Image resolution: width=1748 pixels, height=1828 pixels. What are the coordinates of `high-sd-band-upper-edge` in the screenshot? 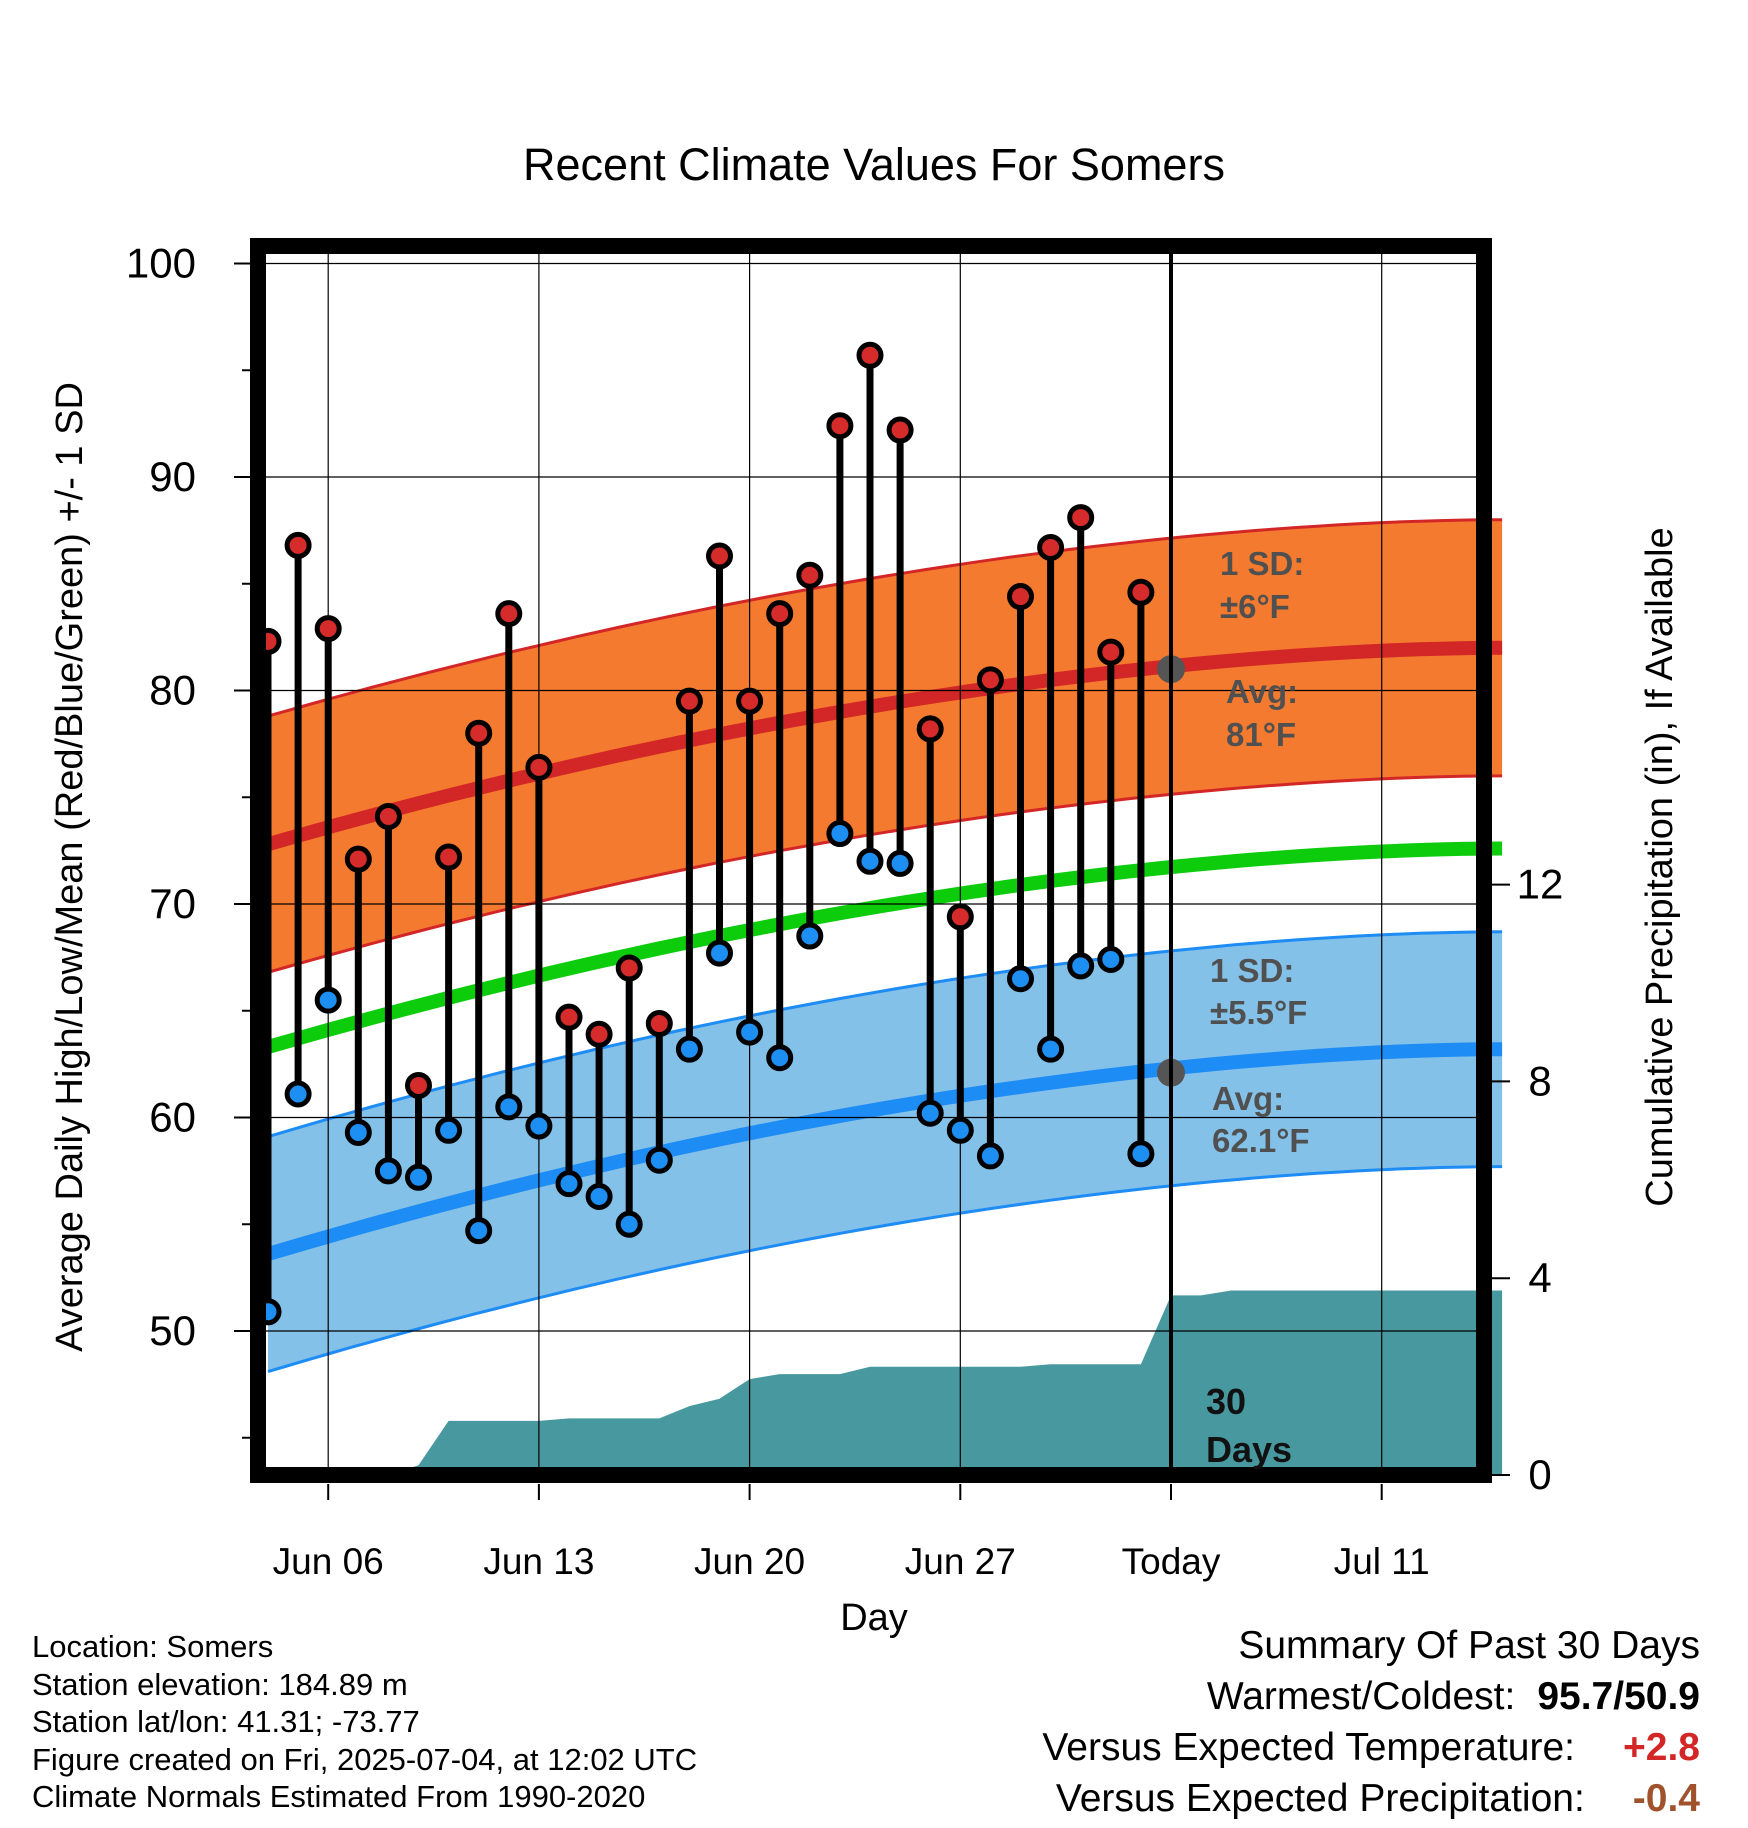 It's located at (885, 618).